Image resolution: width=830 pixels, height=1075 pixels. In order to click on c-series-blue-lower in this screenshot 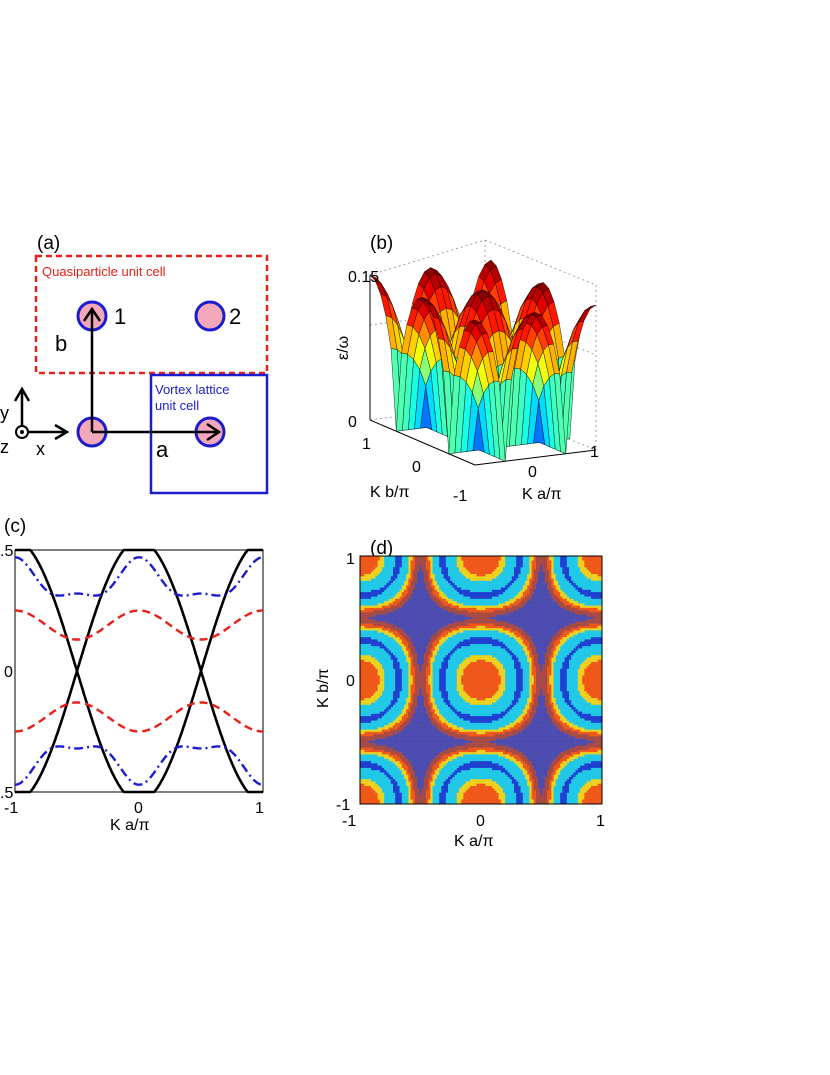, I will do `click(139, 765)`.